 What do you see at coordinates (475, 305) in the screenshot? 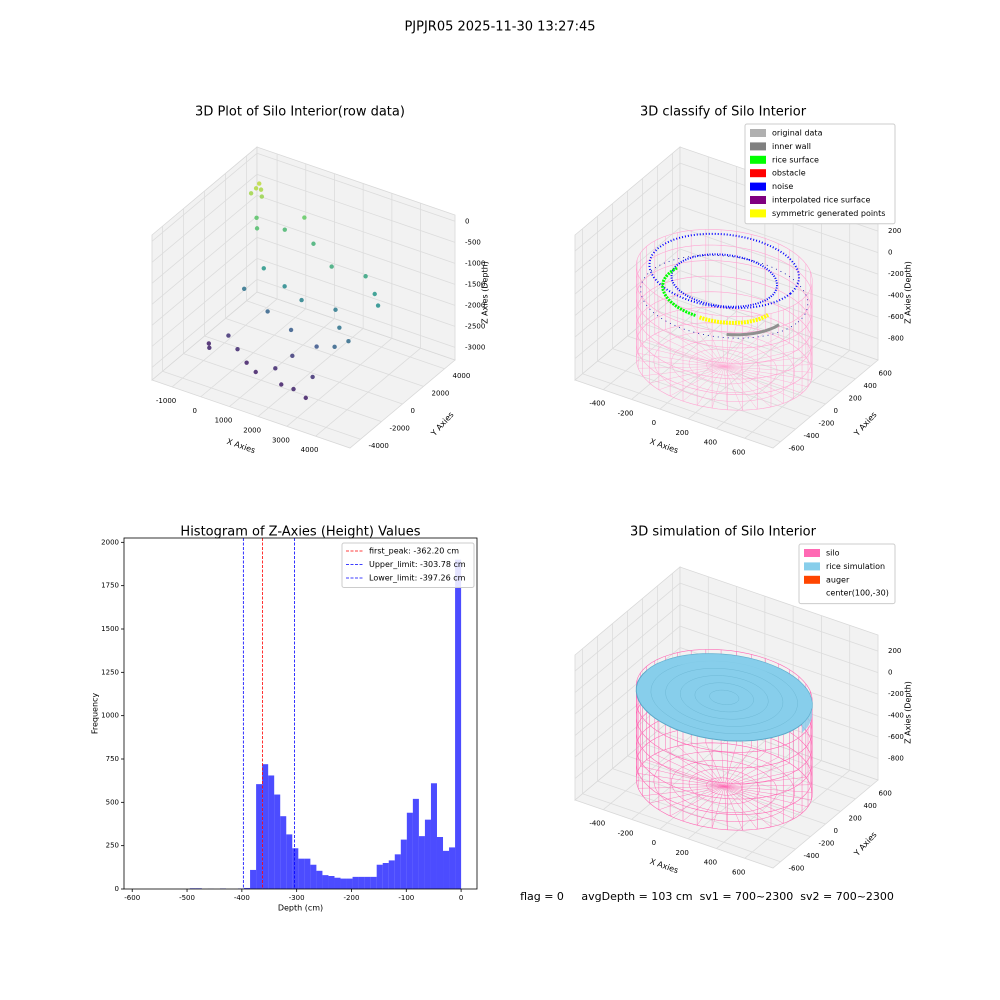
I see `z-tick-label: -2000` at bounding box center [475, 305].